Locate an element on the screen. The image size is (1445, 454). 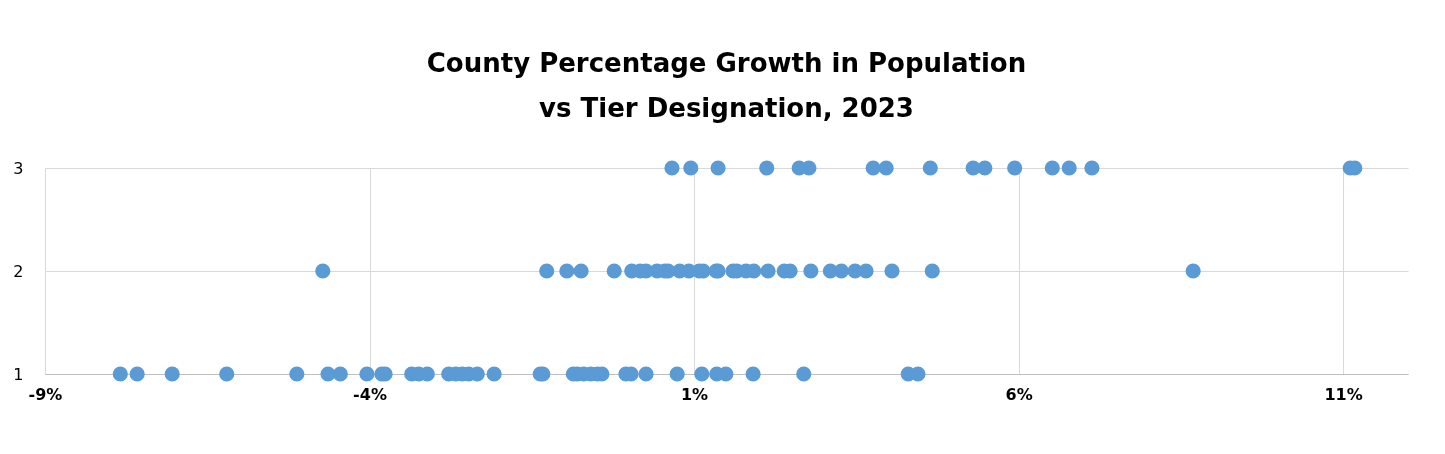
x-tick-label: -9% is located at coordinates (45, 394).